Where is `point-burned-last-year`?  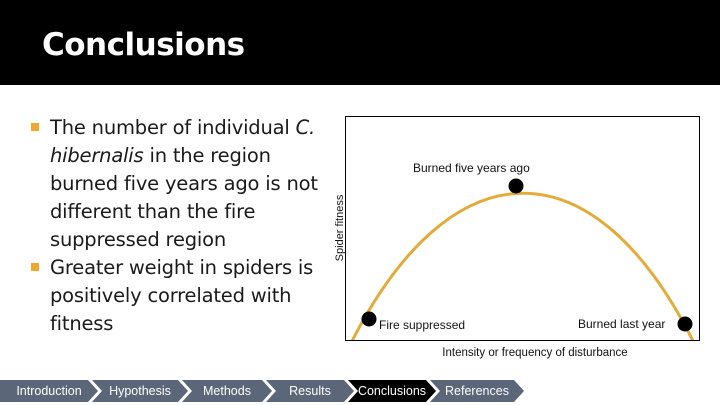 point-burned-last-year is located at coordinates (685, 324).